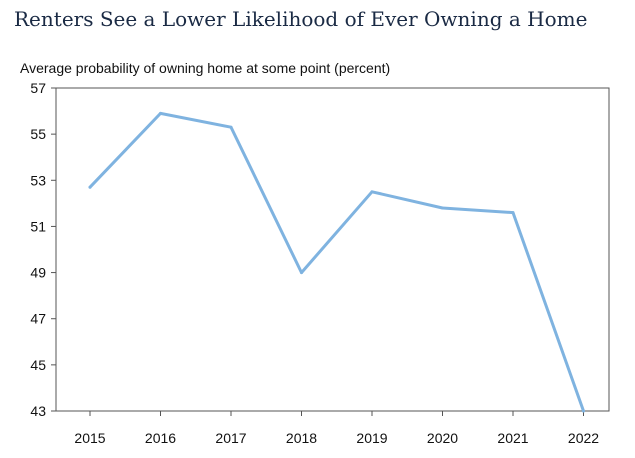 Image resolution: width=635 pixels, height=458 pixels. I want to click on y-tick-label: 55, so click(38, 134).